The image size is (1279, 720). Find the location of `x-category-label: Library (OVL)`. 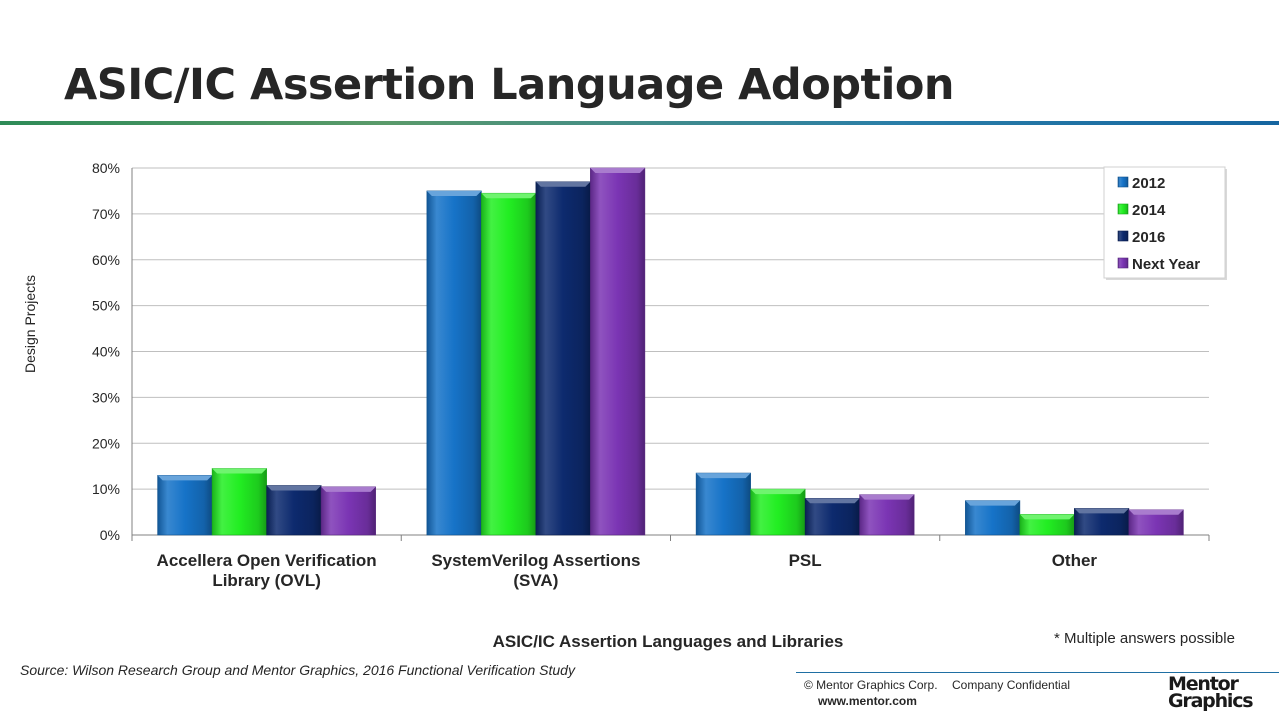

x-category-label: Library (OVL) is located at coordinates (266, 580).